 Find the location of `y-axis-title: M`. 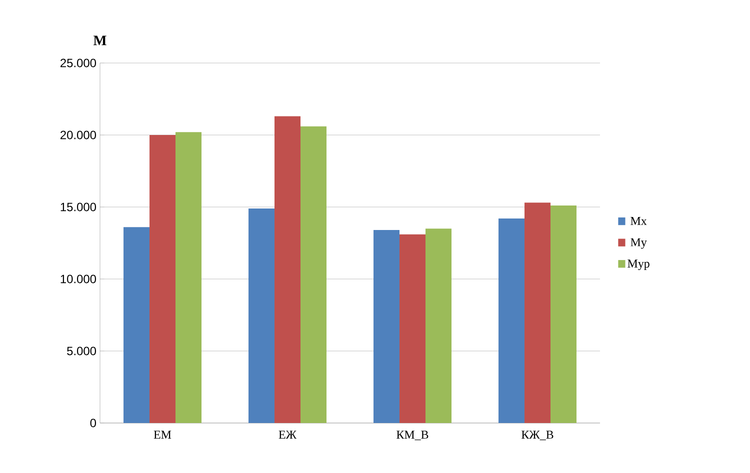

y-axis-title: M is located at coordinates (99, 41).